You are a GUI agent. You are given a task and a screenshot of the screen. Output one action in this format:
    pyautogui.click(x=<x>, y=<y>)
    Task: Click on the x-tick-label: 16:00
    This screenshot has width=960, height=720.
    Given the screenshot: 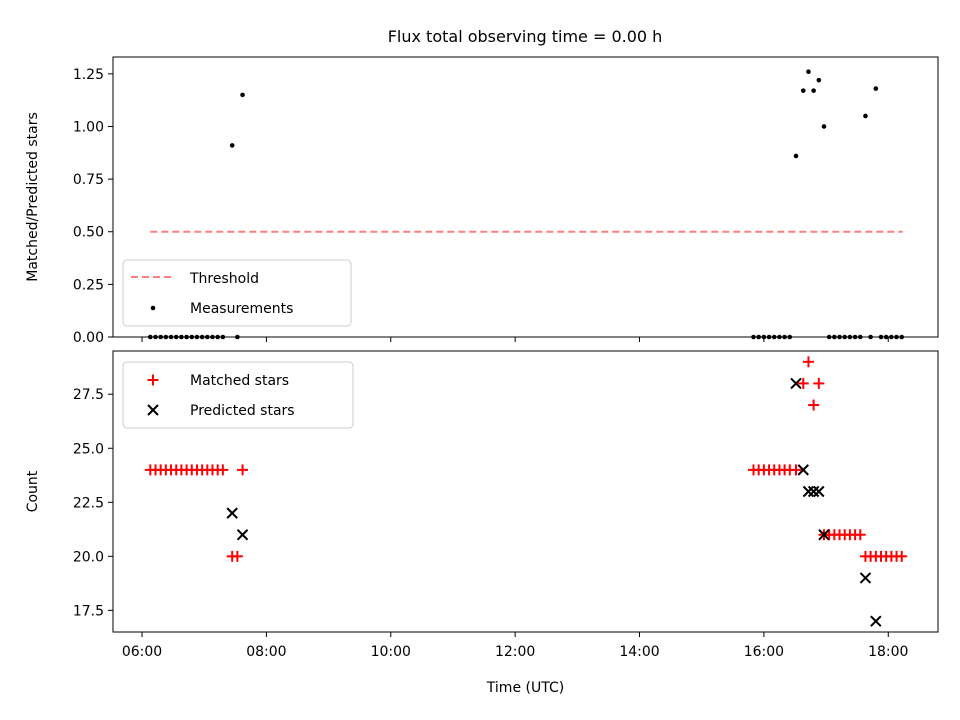 What is the action you would take?
    pyautogui.click(x=764, y=652)
    